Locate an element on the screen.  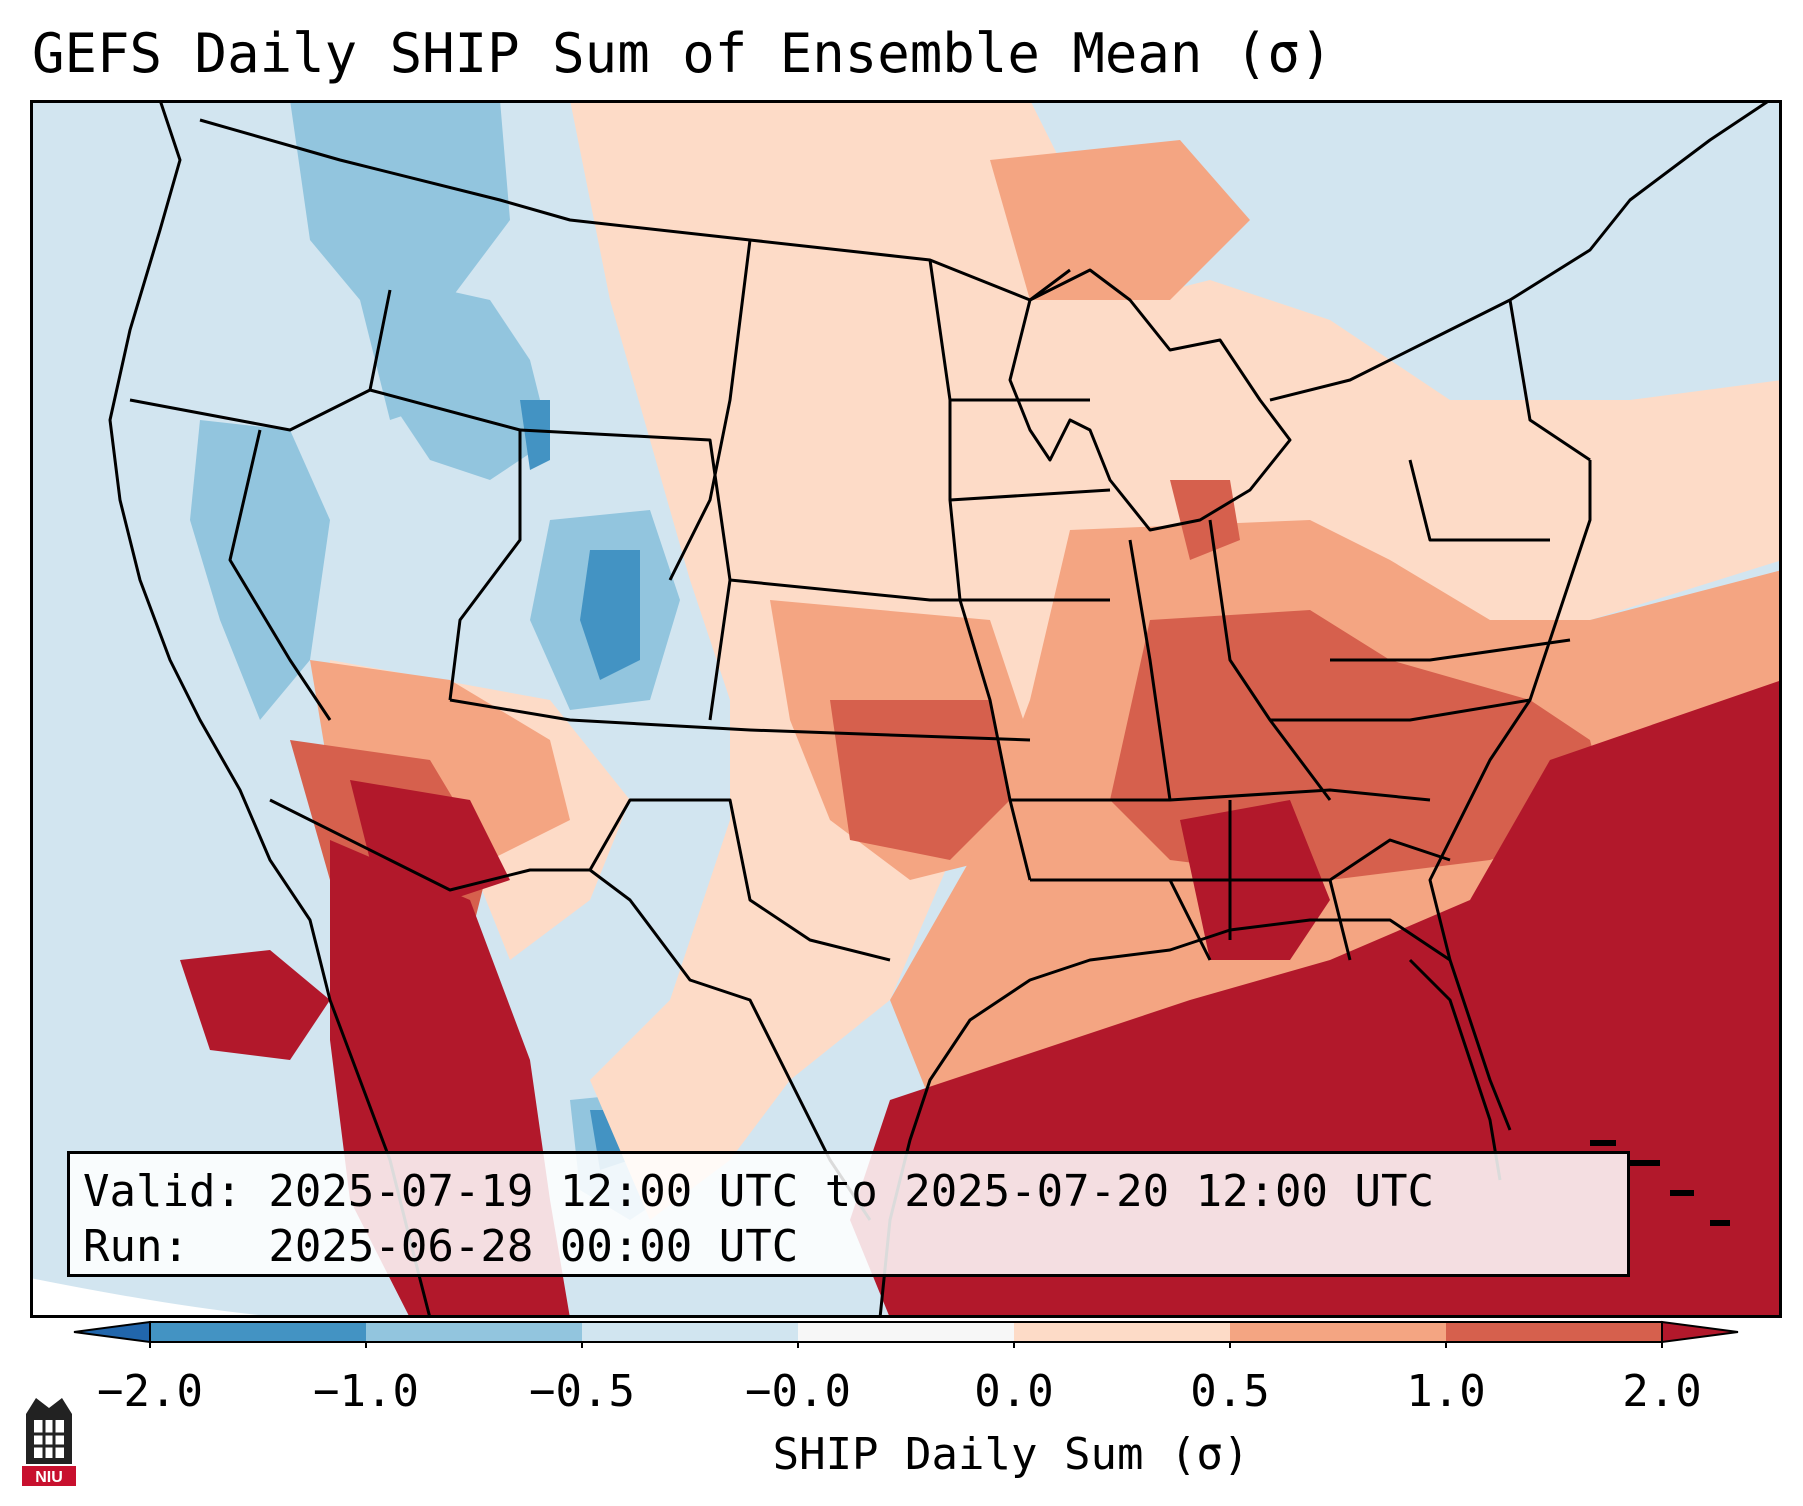
run-text: Run: 2025-06-28 00:00 UTC is located at coordinates (441, 1246).